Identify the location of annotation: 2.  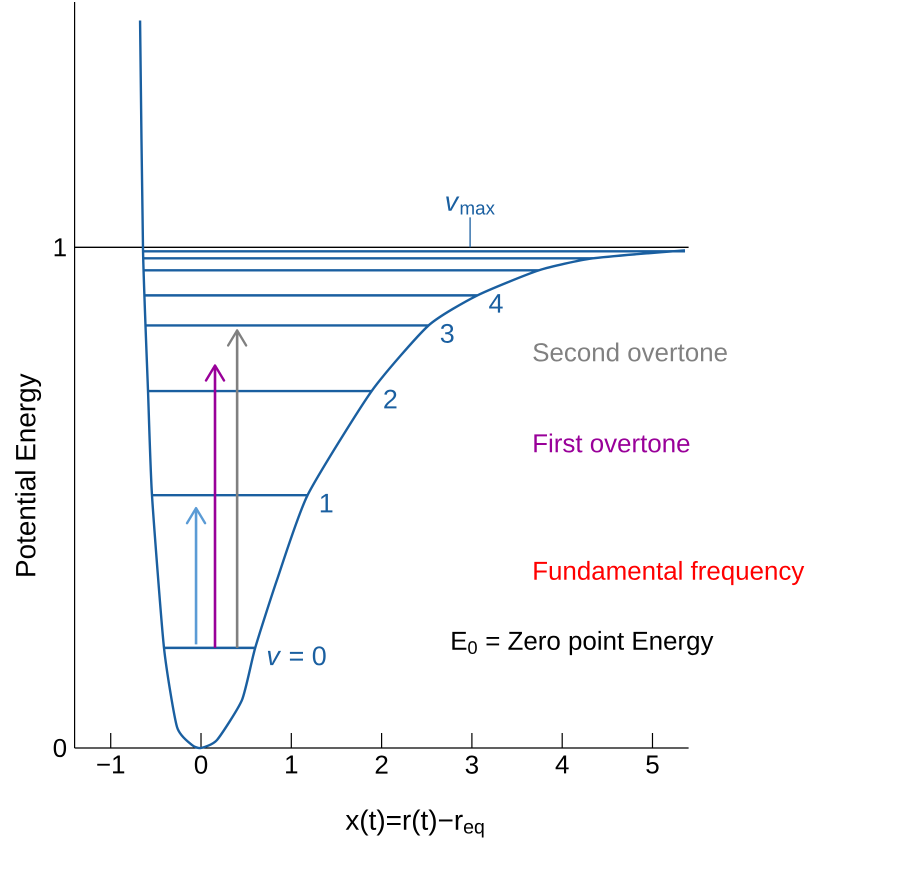
(390, 399).